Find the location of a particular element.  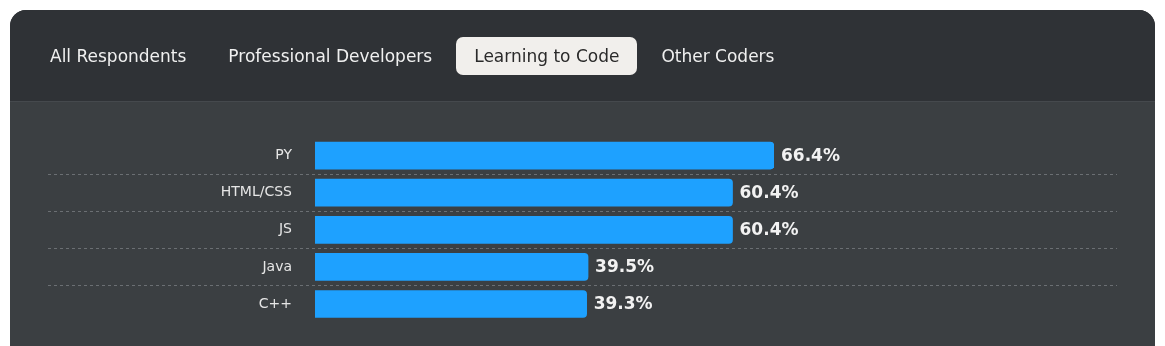

y-tick-label: PY is located at coordinates (284, 154).